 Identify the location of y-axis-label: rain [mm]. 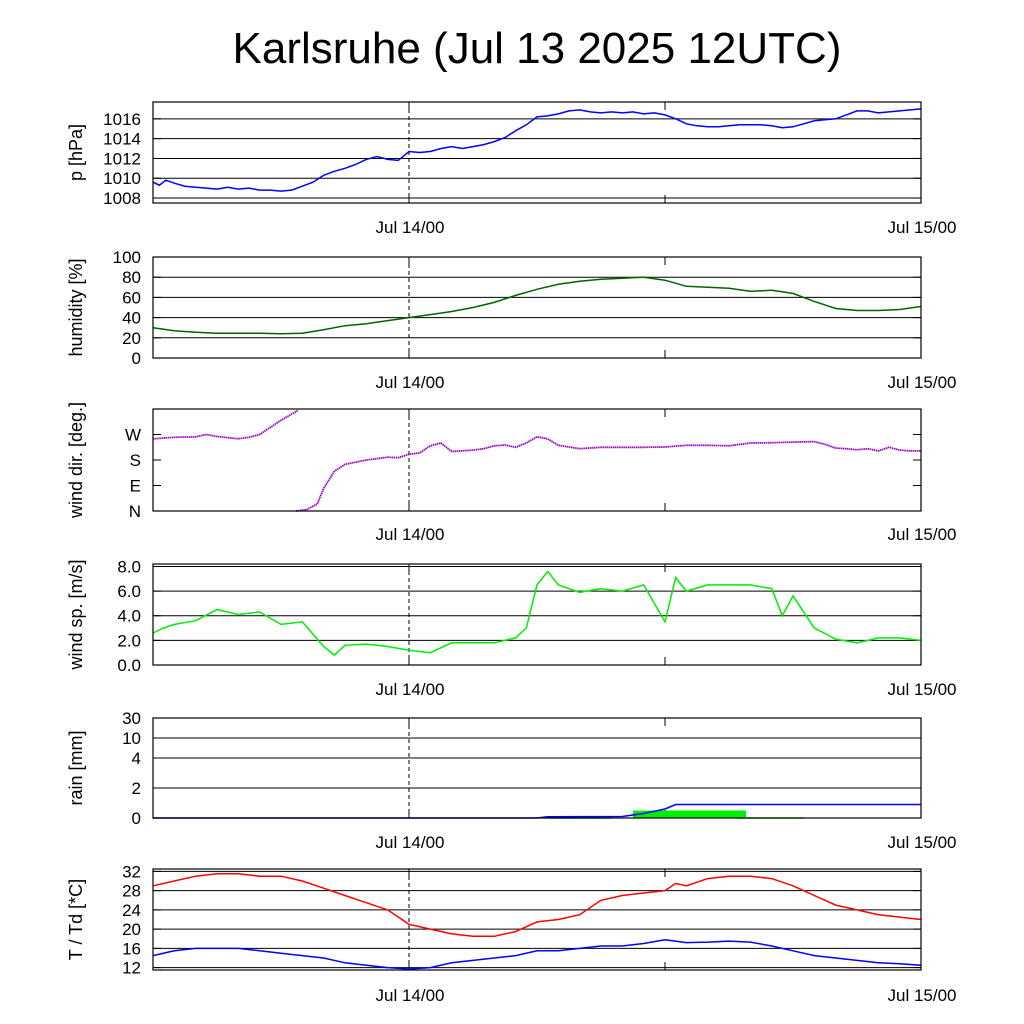
(76, 767).